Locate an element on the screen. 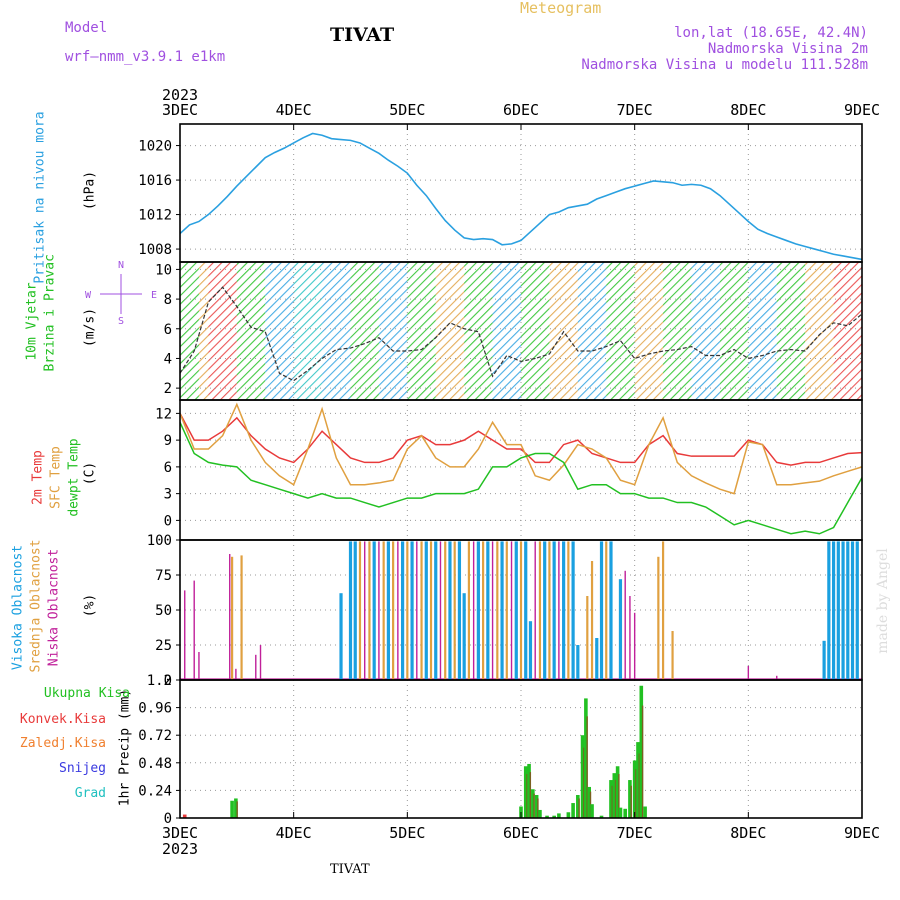 The width and height of the screenshot is (900, 900). compass-w: W is located at coordinates (88, 295).